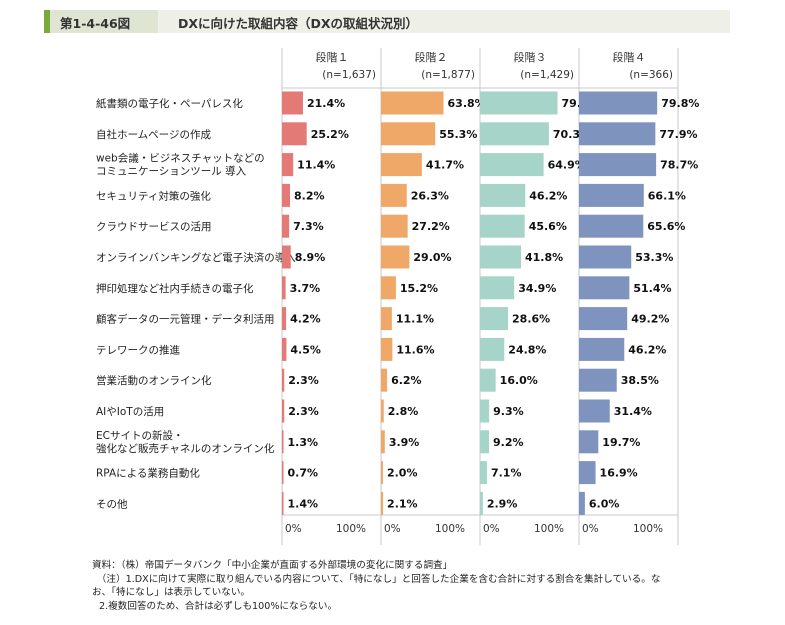  I want to click on category-label: 押印処理など社内手続きの電子化, so click(175, 288).